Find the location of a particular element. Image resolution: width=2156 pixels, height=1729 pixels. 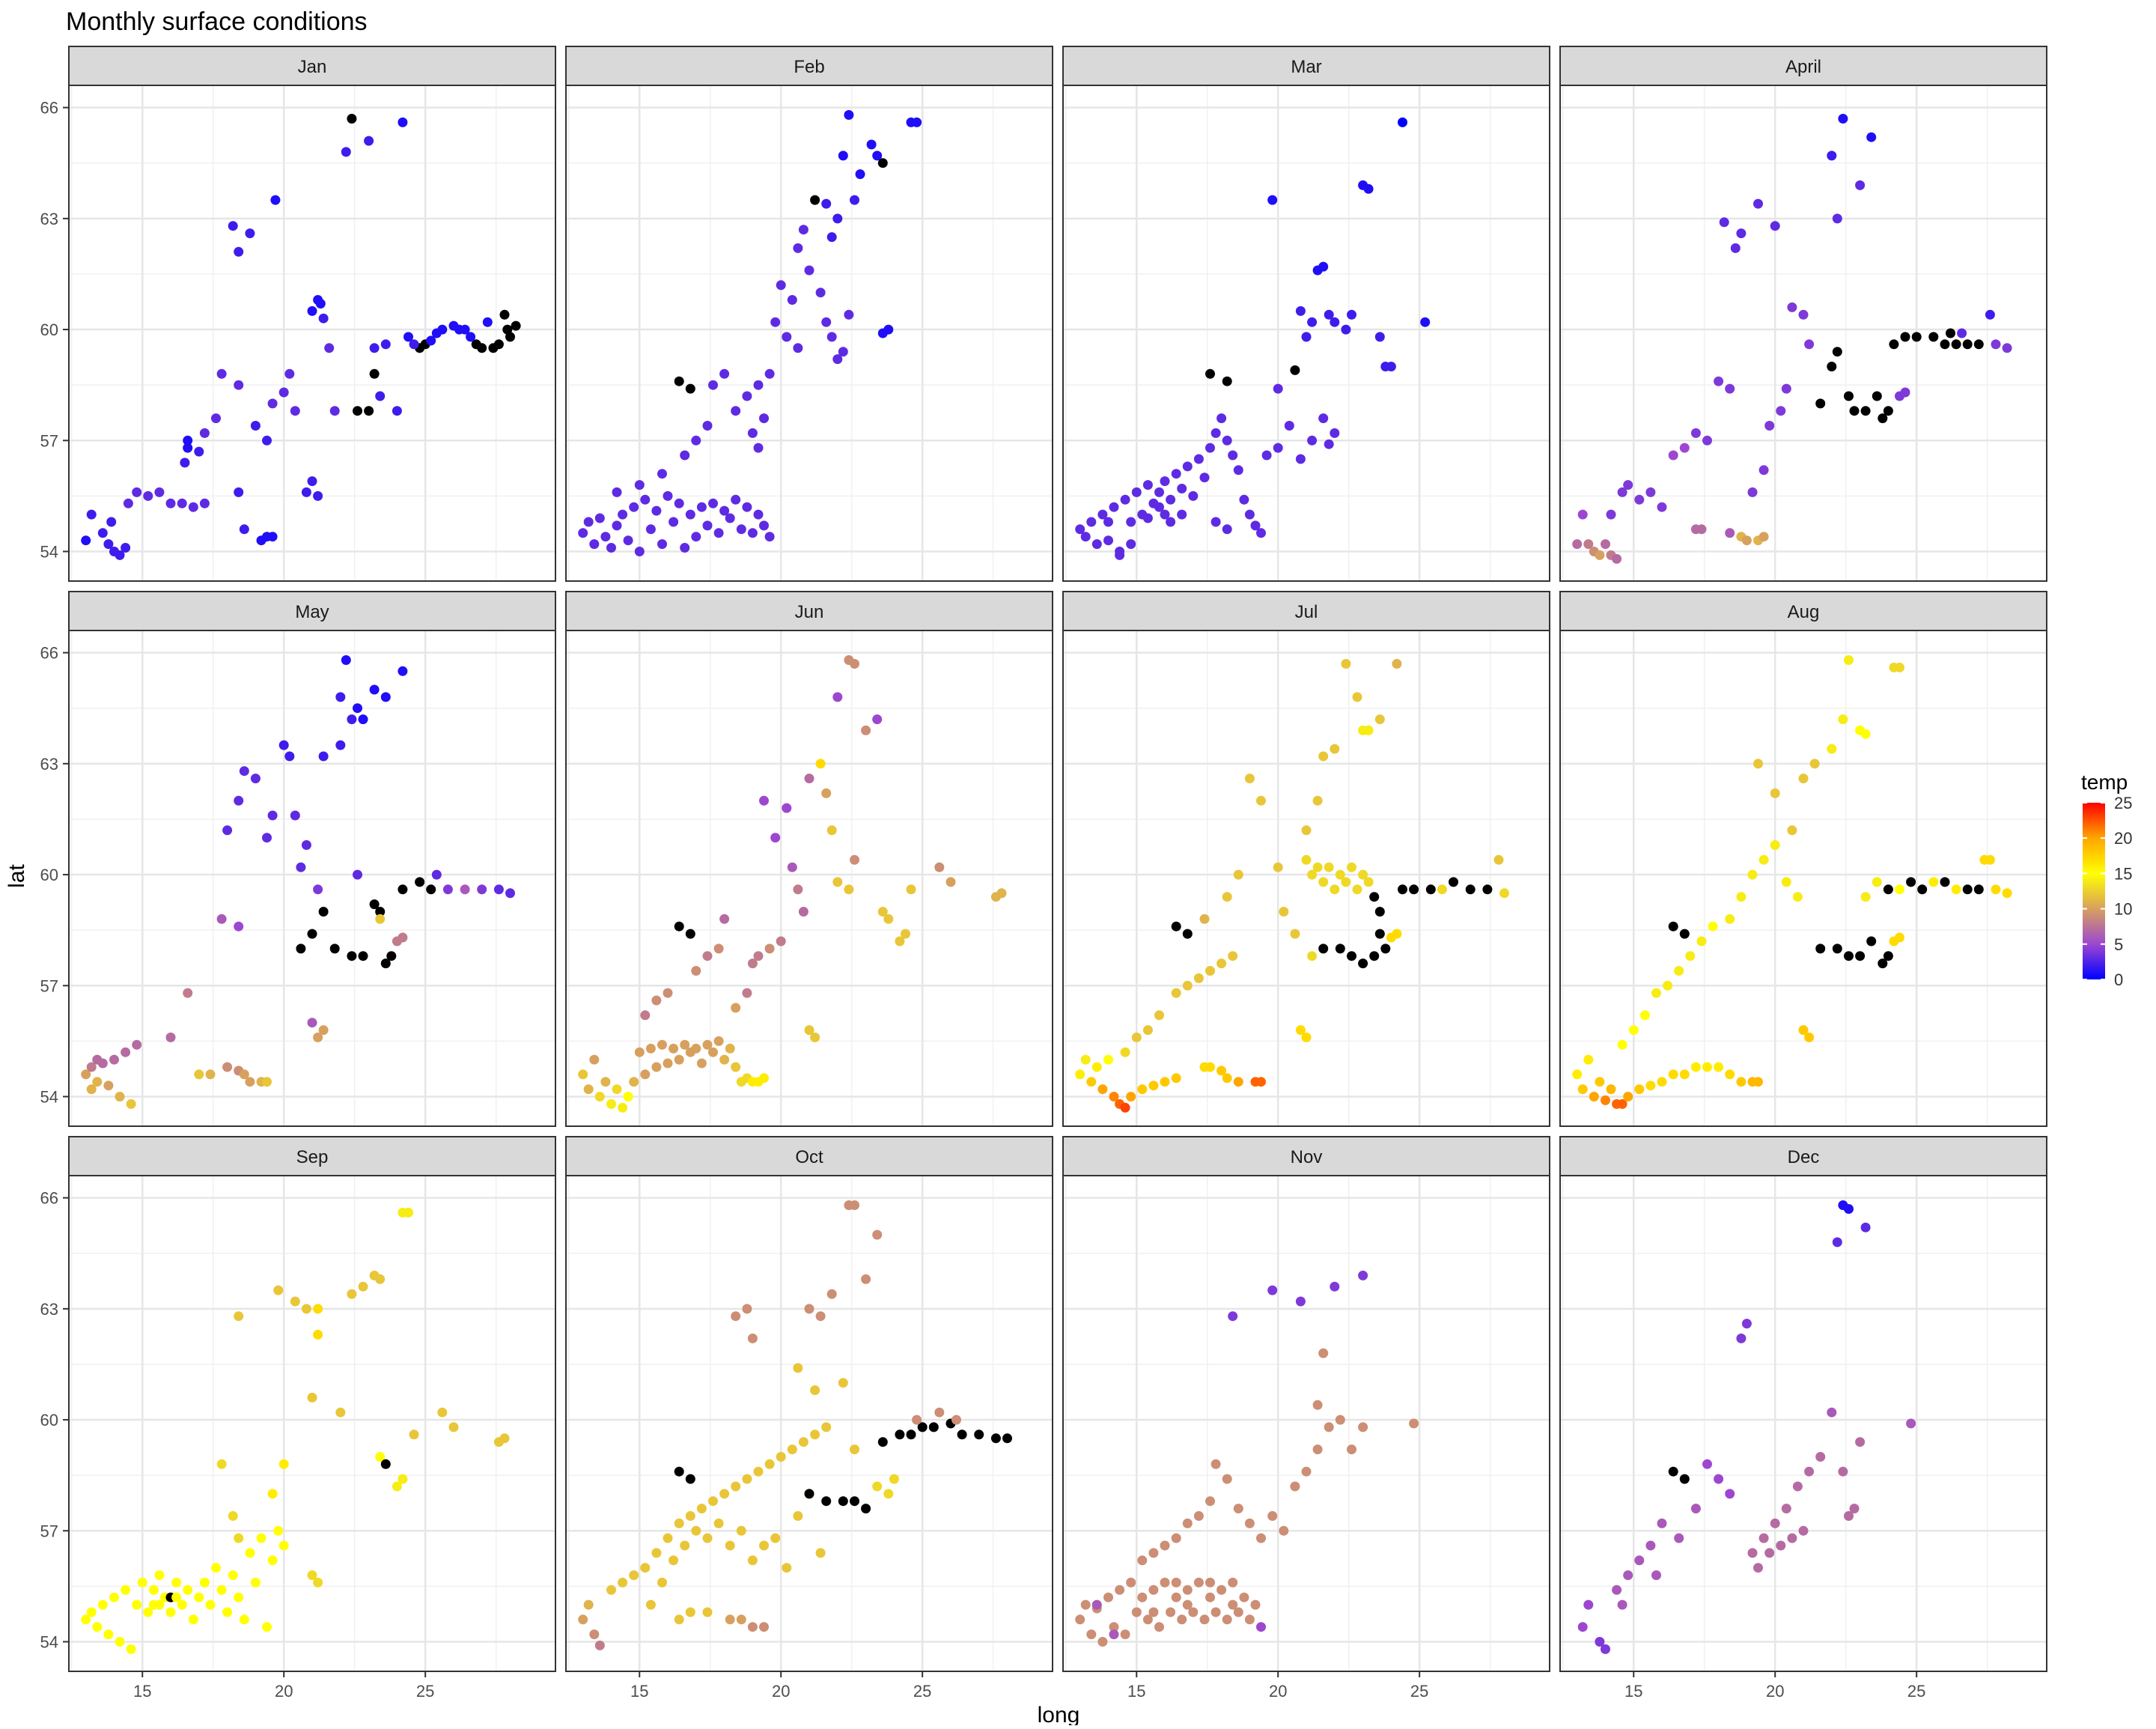

legend-tick-label: 5 is located at coordinates (2118, 944).